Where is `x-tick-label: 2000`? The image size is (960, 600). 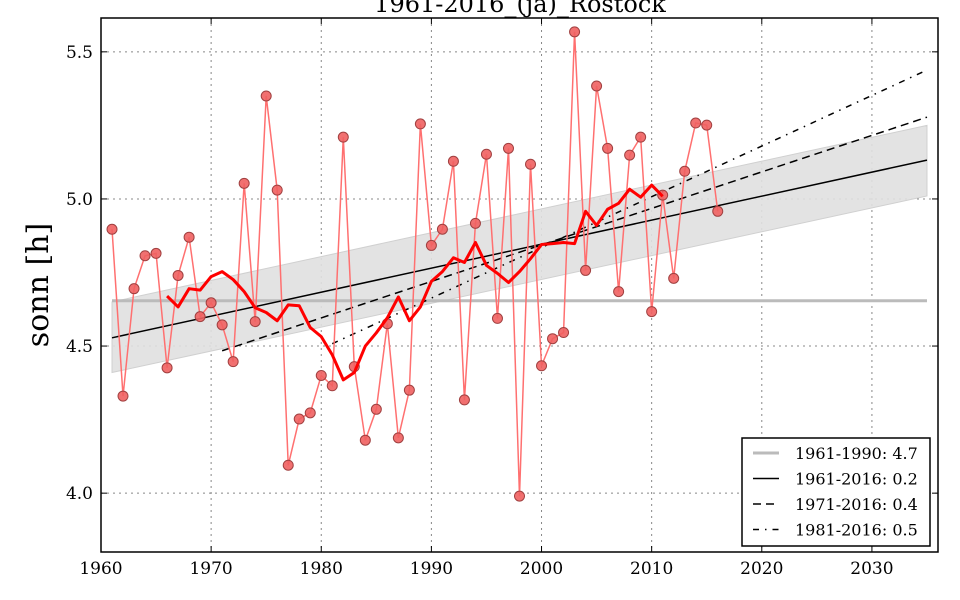
x-tick-label: 2000 is located at coordinates (541, 569).